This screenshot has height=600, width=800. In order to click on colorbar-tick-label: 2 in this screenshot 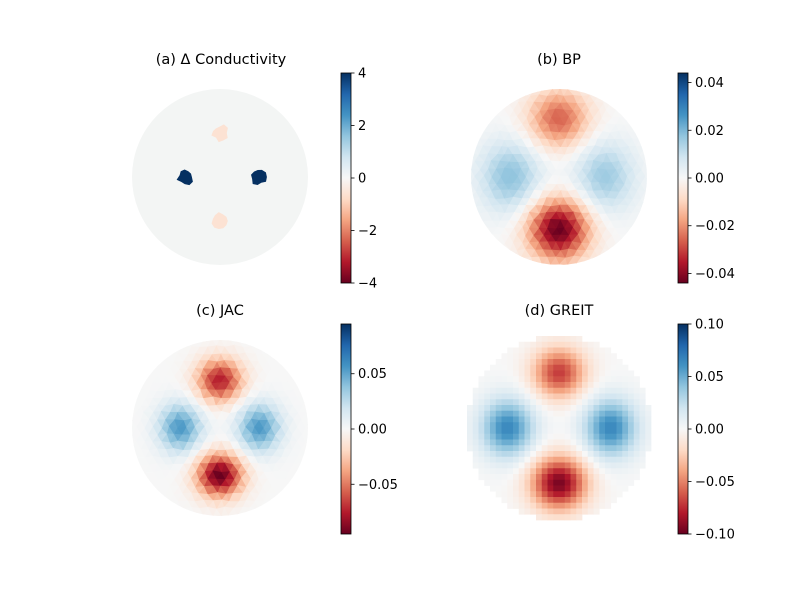, I will do `click(362, 126)`.